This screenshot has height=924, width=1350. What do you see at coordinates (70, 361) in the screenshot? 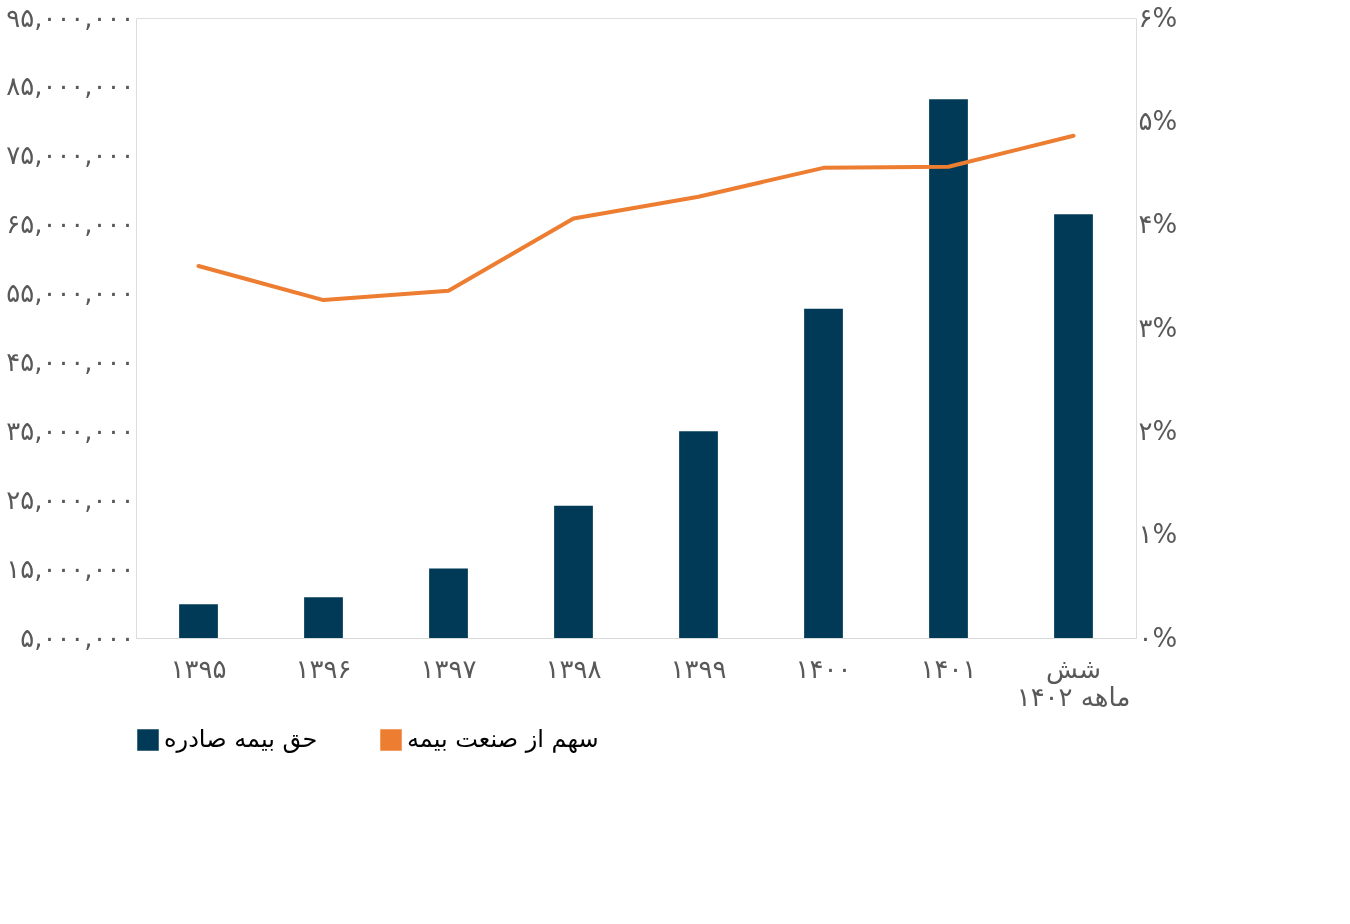
I see `y-tick-label: ۴۵,۰۰۰,۰۰۰` at bounding box center [70, 361].